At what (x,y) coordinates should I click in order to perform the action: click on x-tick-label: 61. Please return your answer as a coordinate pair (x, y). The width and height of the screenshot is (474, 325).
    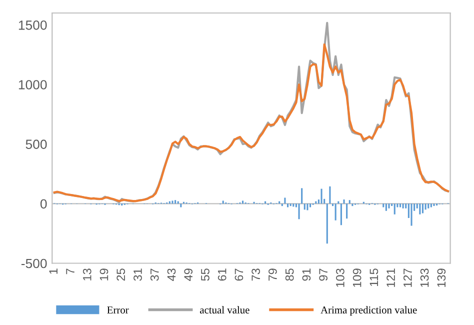
    Looking at the image, I should click on (222, 274).